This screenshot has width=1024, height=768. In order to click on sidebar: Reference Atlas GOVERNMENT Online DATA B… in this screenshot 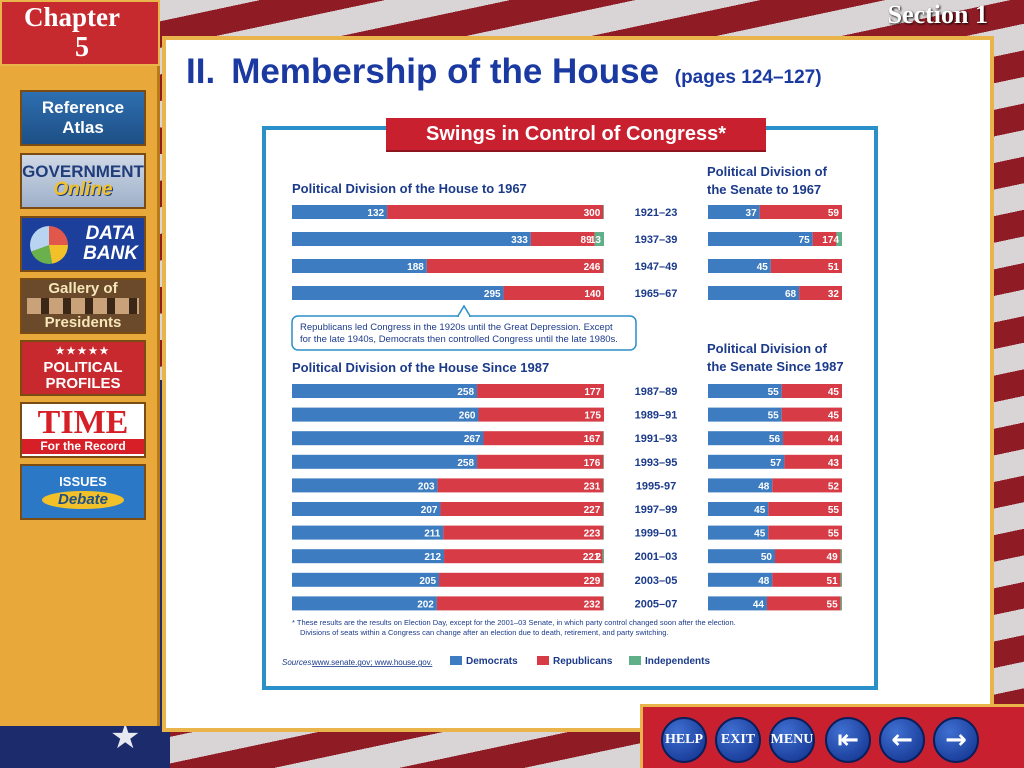, I will do `click(80, 396)`.